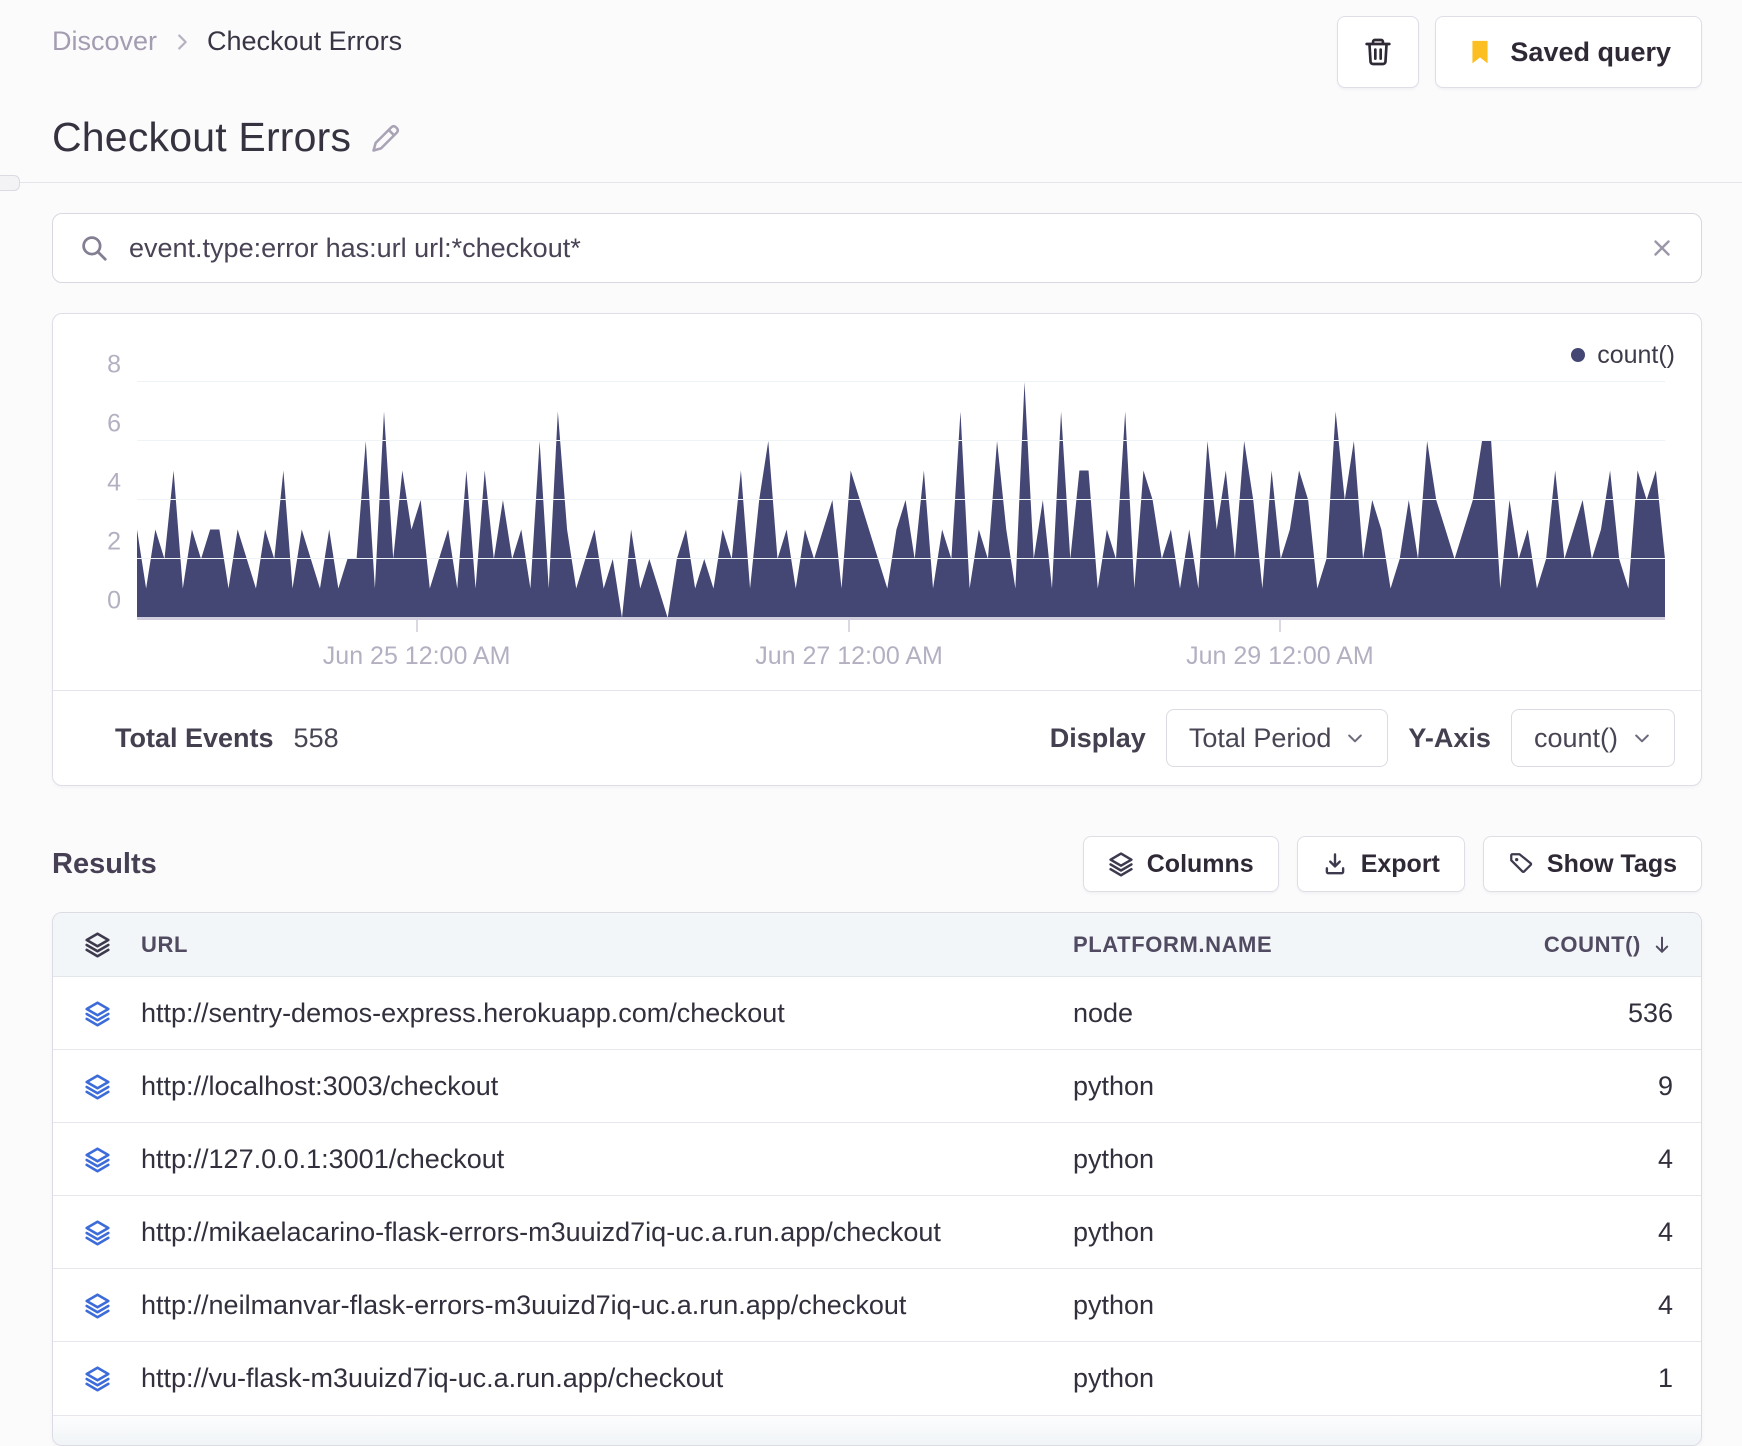 The image size is (1742, 1446). Describe the element at coordinates (901, 618) in the screenshot. I see `x-axis-line` at that location.